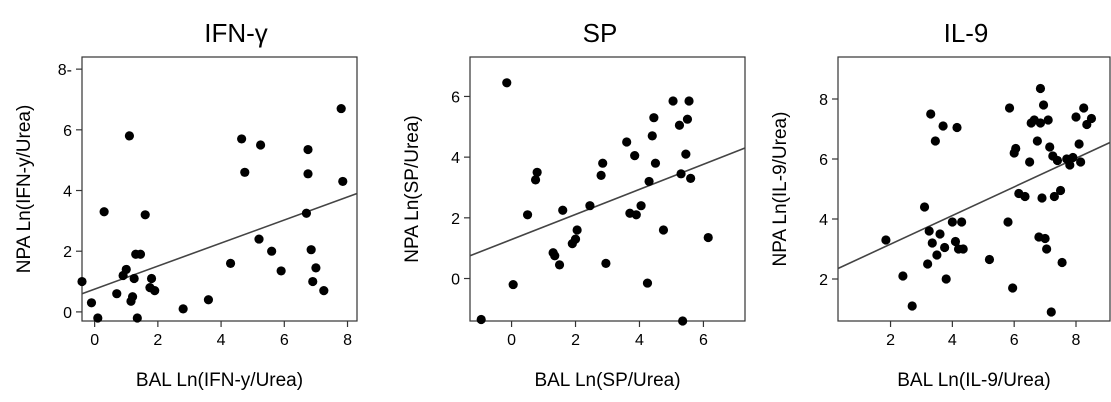 The image size is (1111, 402). Describe the element at coordinates (952, 340) in the screenshot. I see `x-tick-label-il9: 4` at that location.